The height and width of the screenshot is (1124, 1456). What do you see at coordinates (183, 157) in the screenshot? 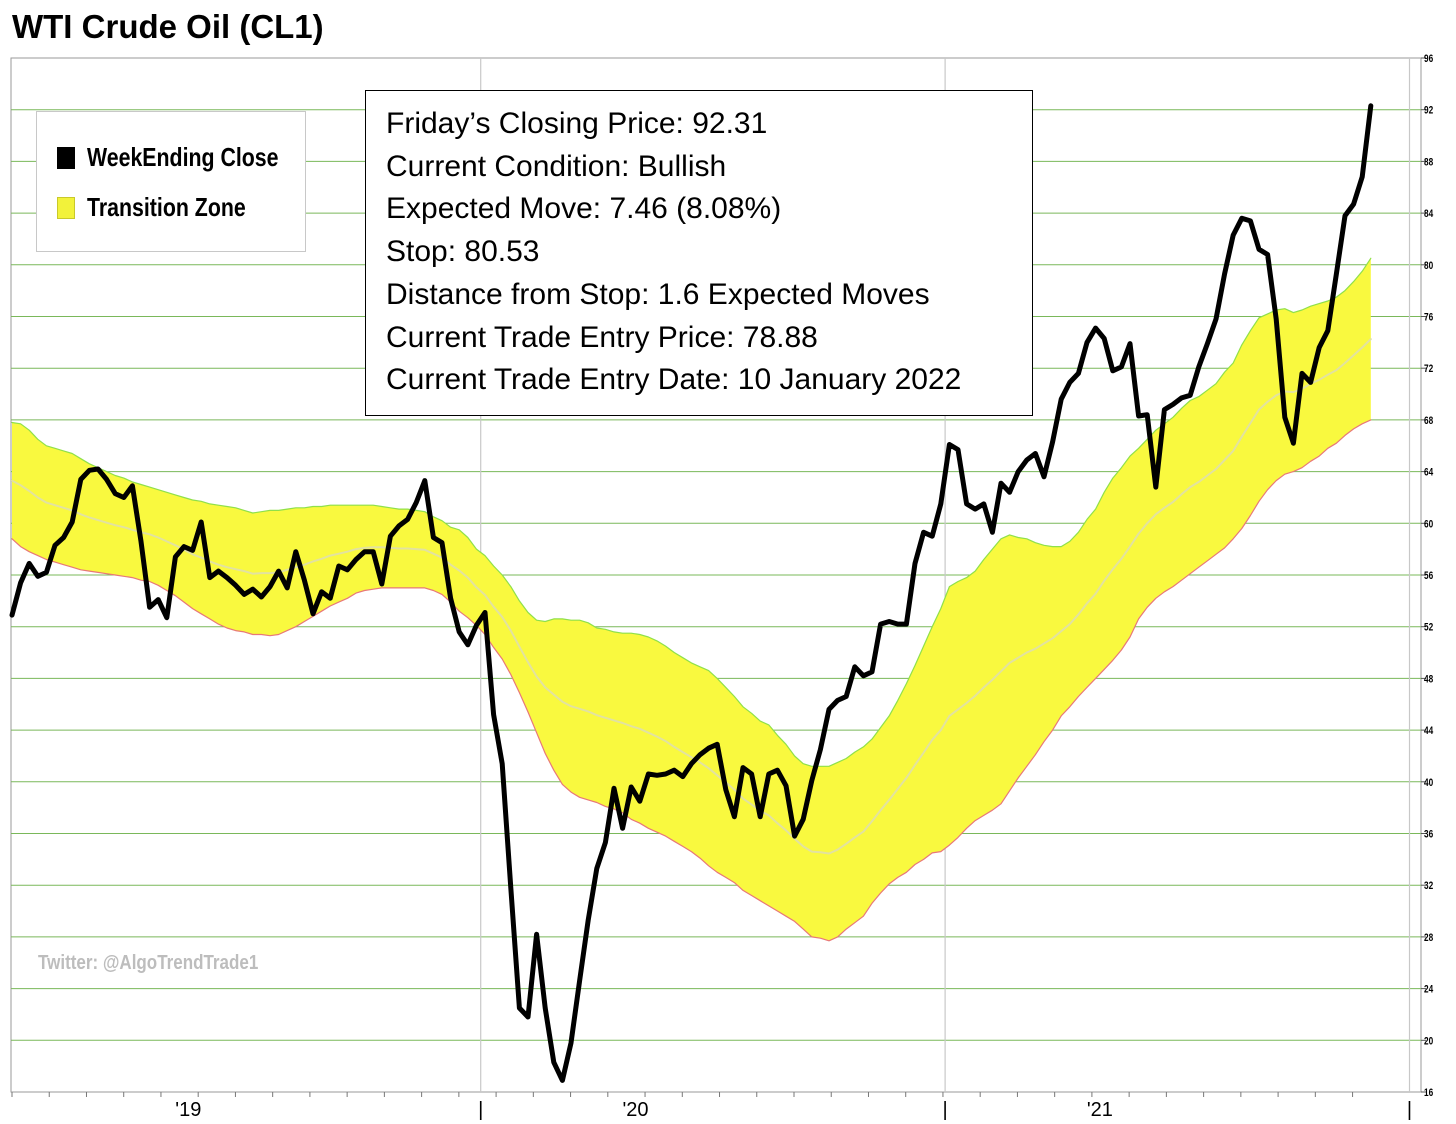
I see `legend-label-close: WeekEnding Close` at bounding box center [183, 157].